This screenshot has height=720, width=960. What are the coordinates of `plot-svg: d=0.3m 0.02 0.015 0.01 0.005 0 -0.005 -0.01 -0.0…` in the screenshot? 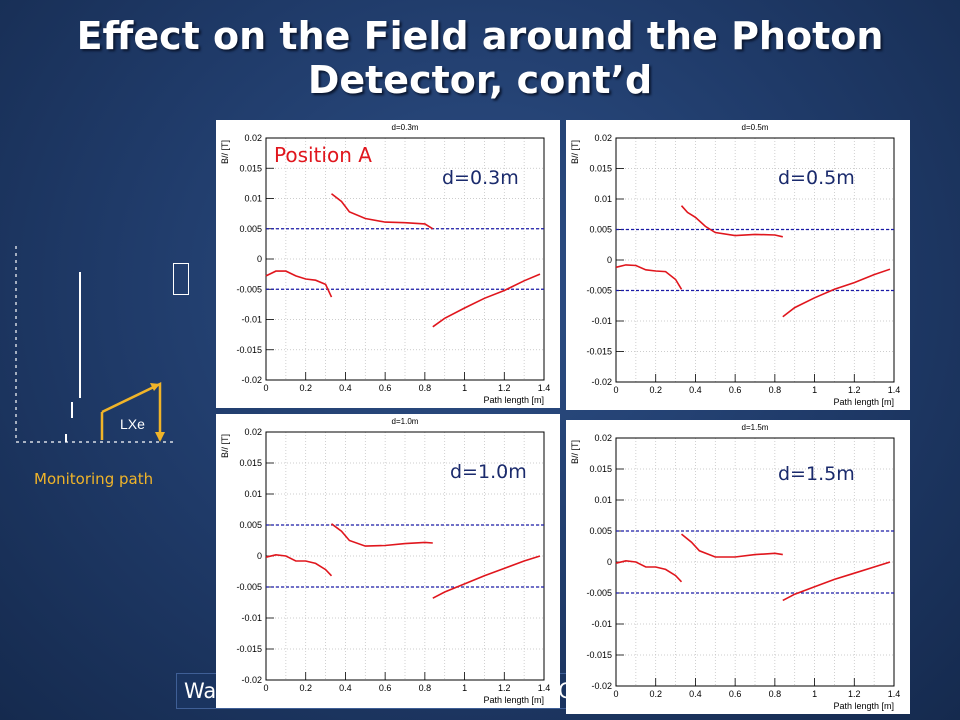 It's located at (385, 264).